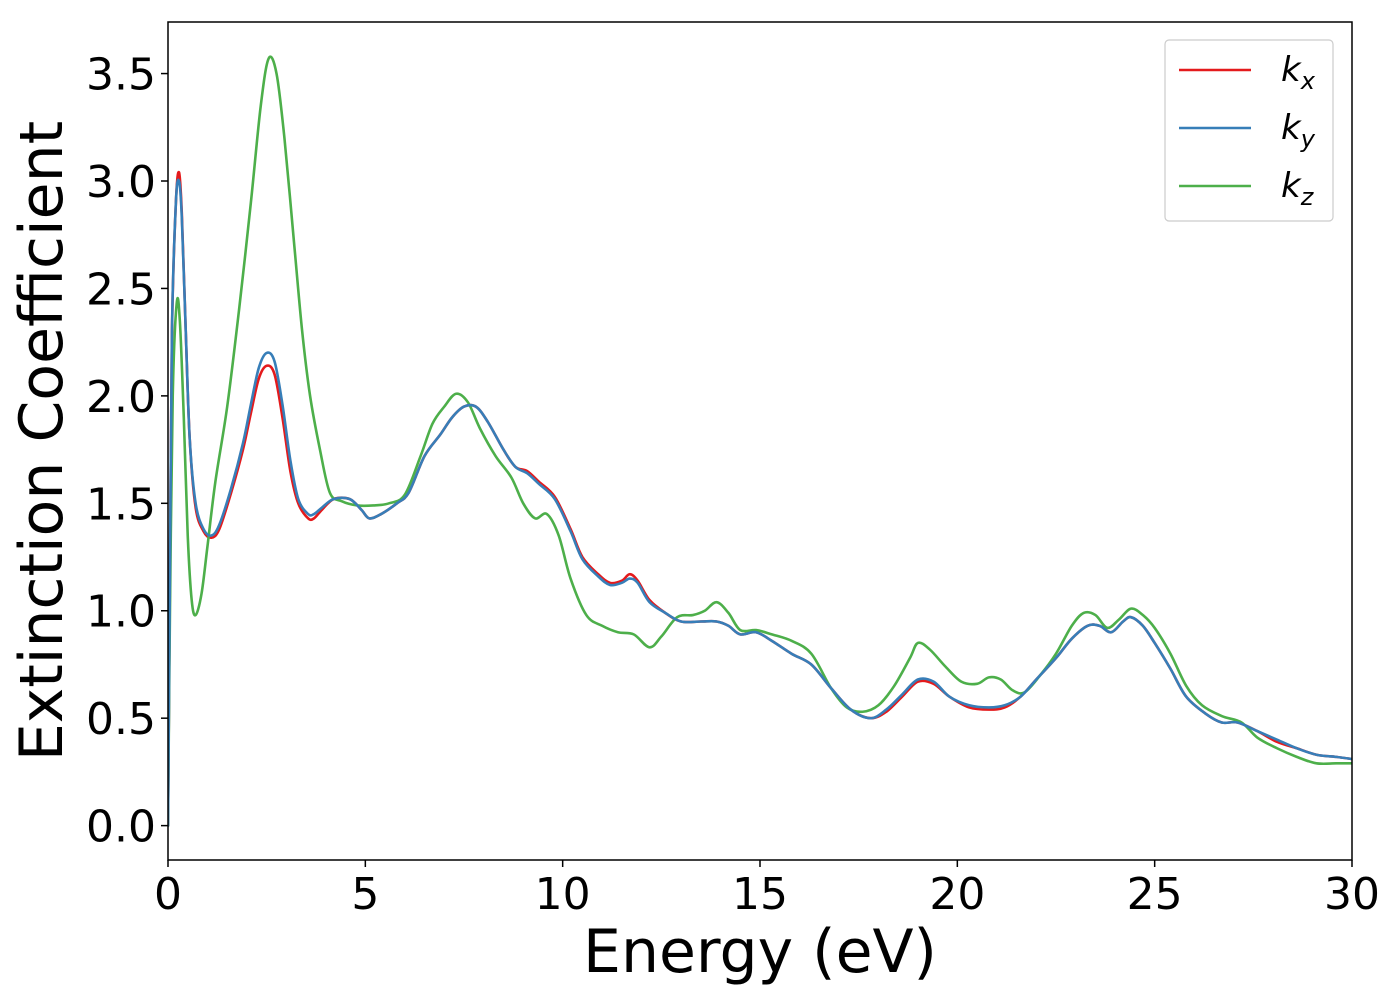 This screenshot has height=1000, width=1400. What do you see at coordinates (1352, 894) in the screenshot?
I see `x-tick-label: 30` at bounding box center [1352, 894].